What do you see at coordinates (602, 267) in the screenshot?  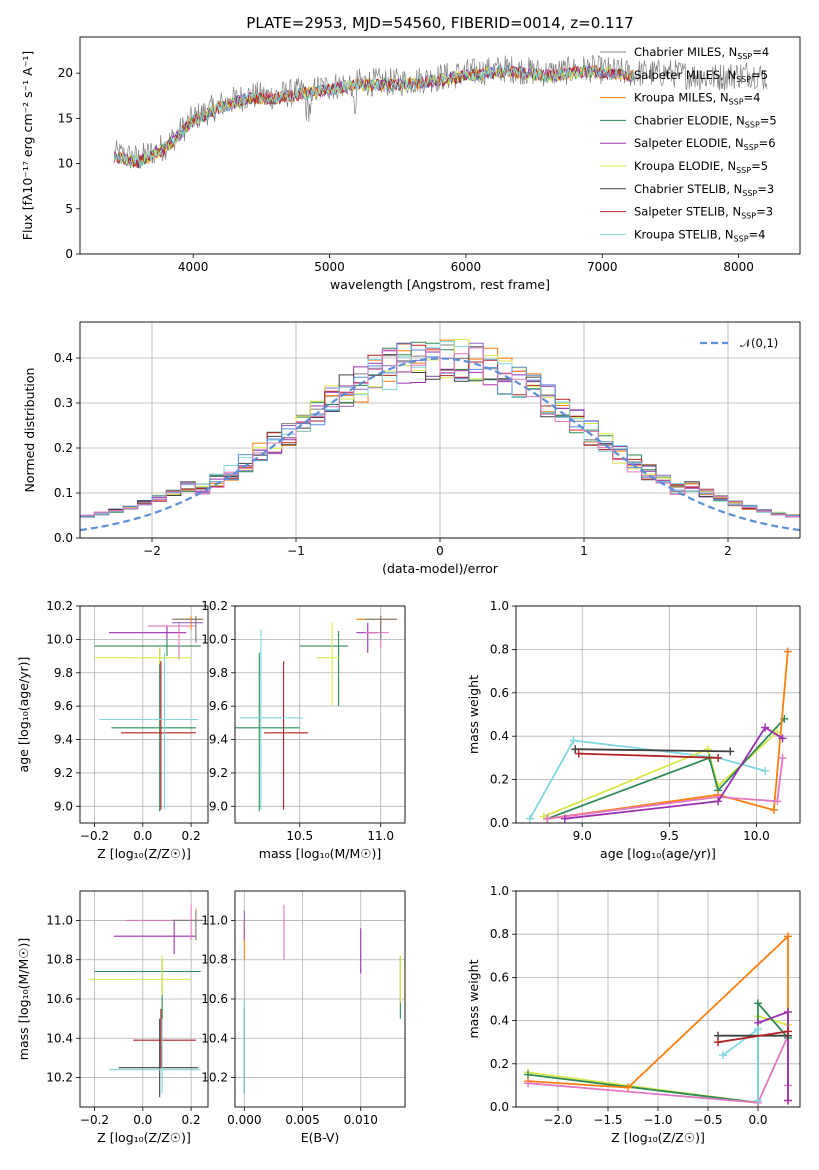 I see `x-tick-label: 7000` at bounding box center [602, 267].